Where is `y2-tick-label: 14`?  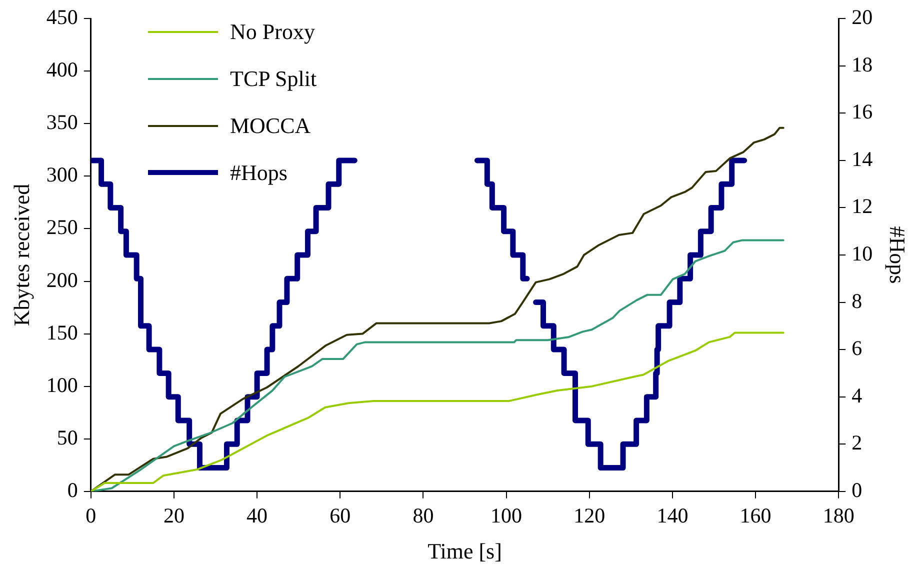 y2-tick-label: 14 is located at coordinates (863, 158).